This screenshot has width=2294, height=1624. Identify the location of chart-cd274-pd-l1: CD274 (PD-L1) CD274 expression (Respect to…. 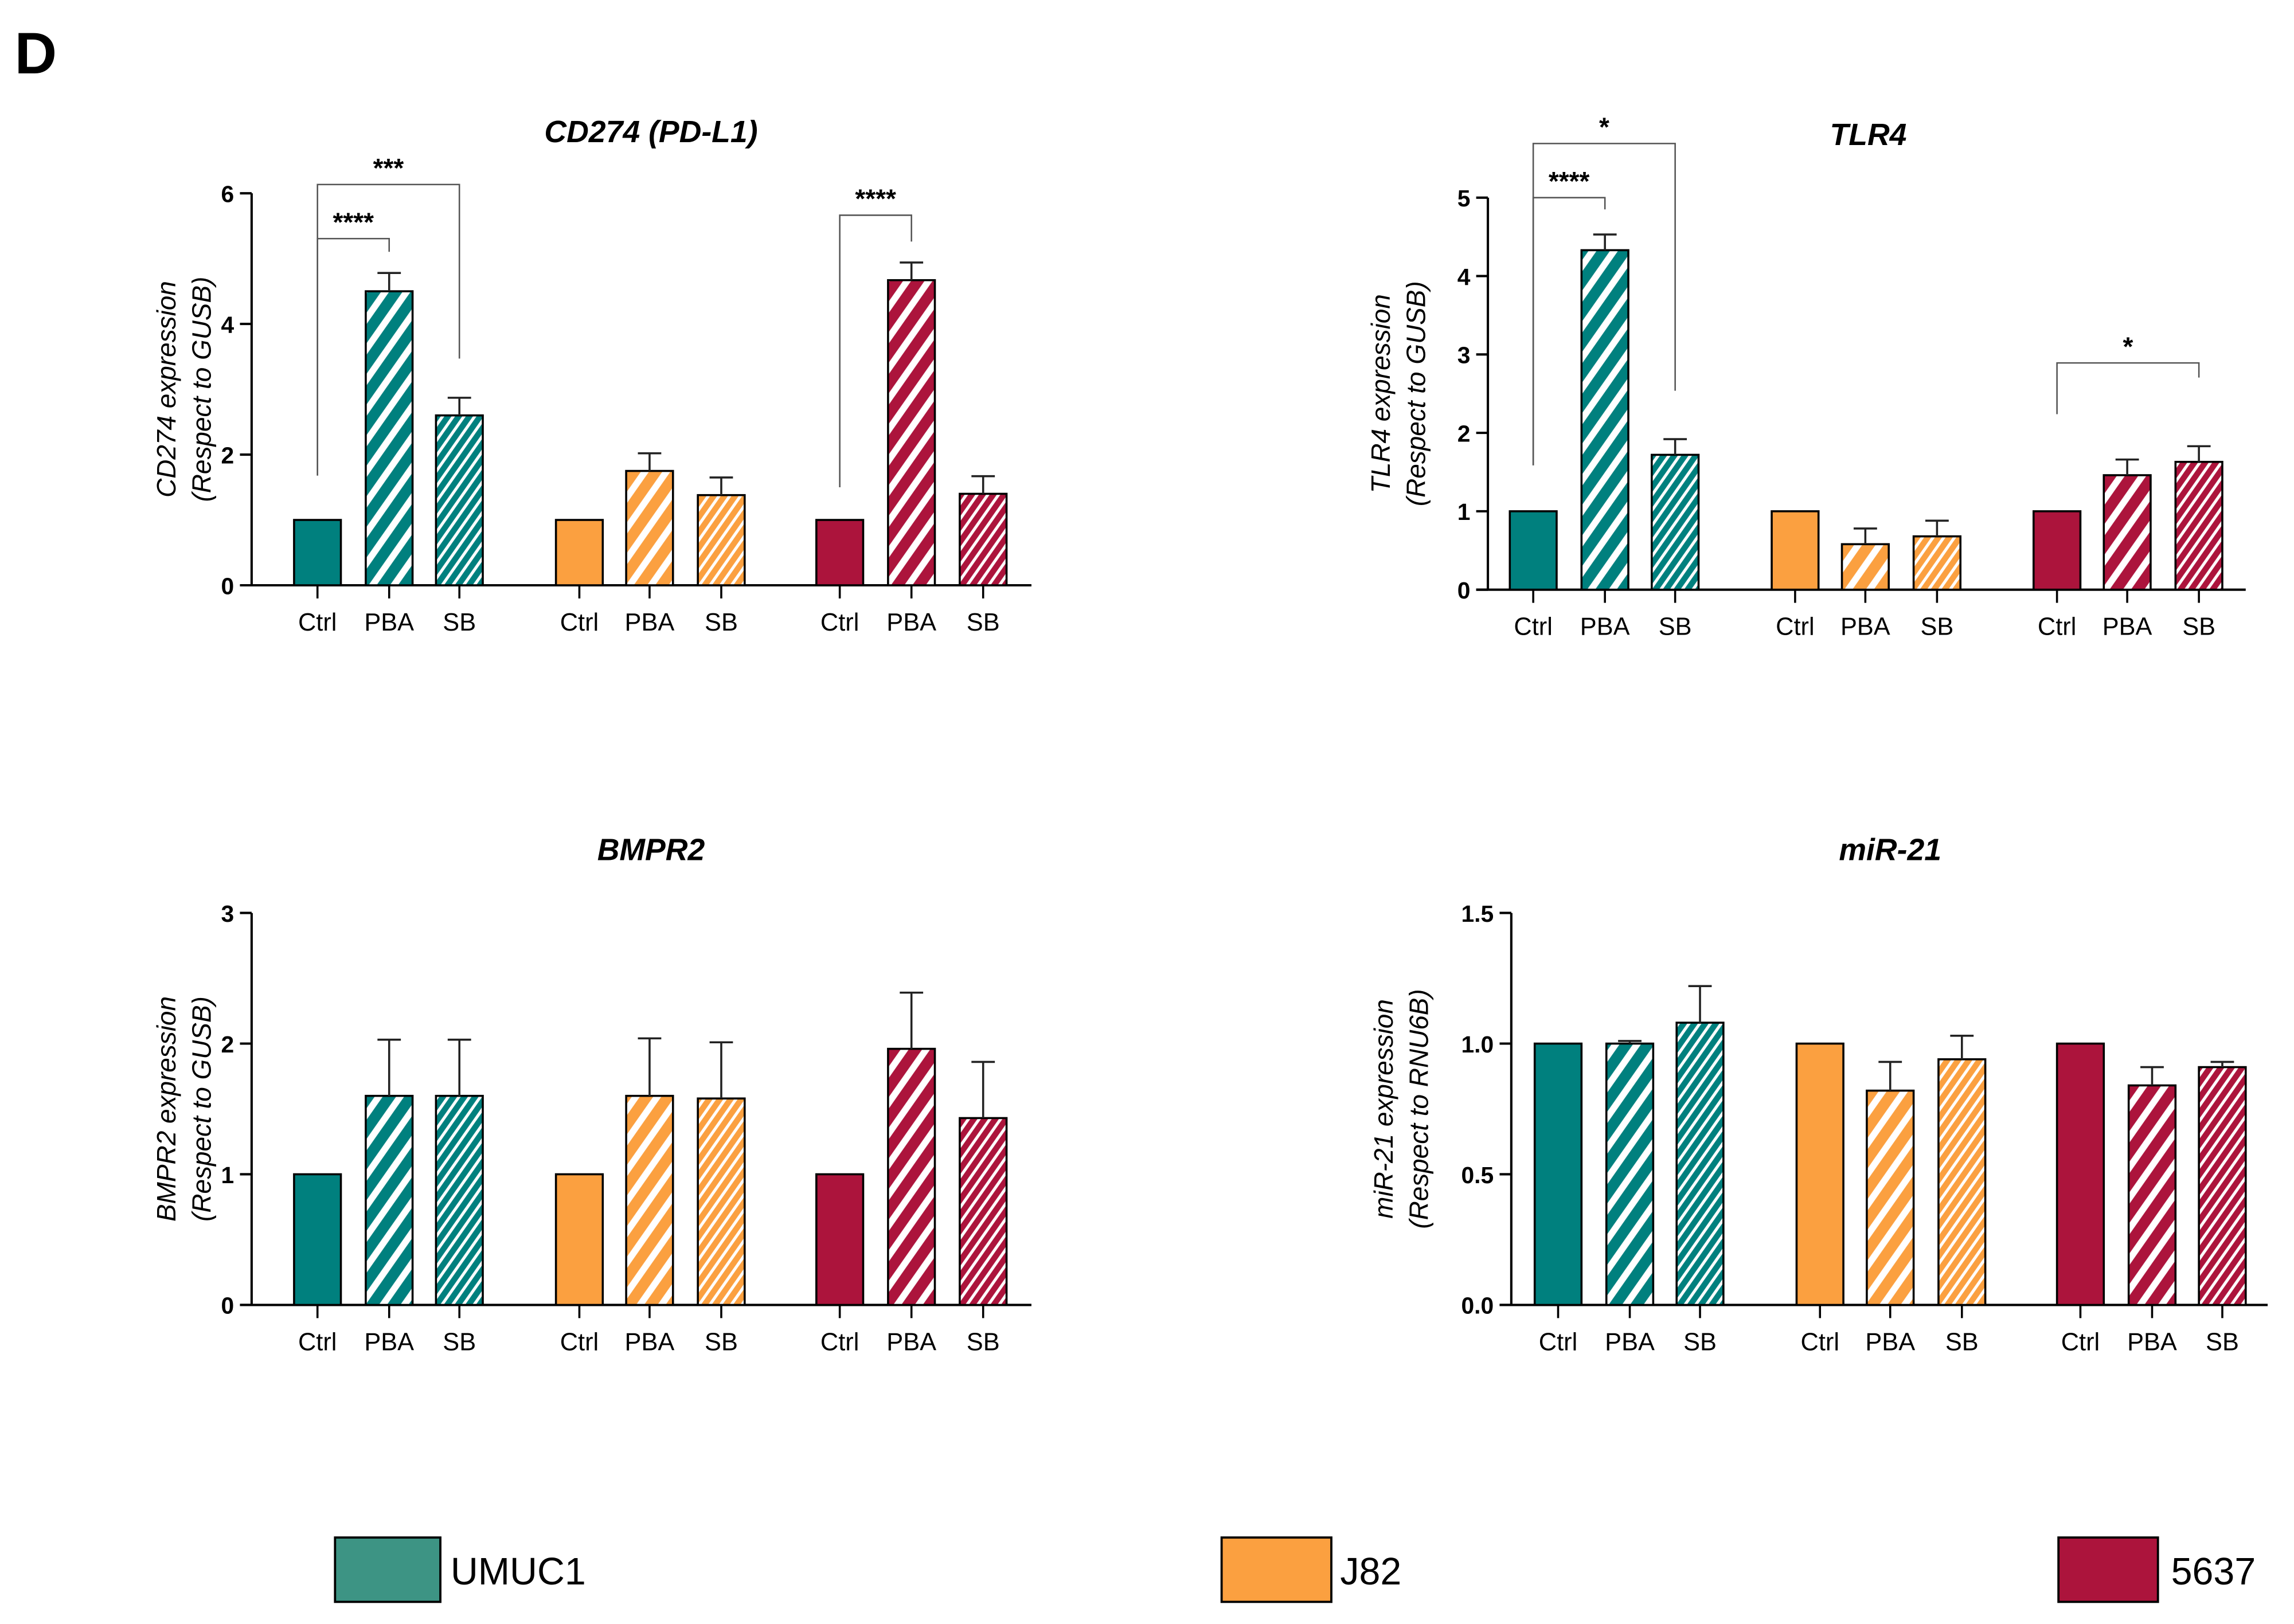
(591, 375).